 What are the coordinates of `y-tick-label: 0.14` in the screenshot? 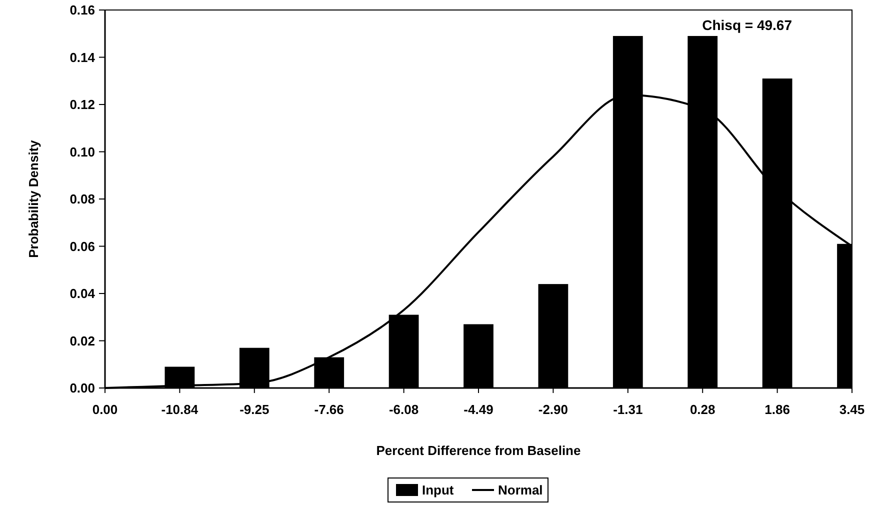 It's located at (83, 57).